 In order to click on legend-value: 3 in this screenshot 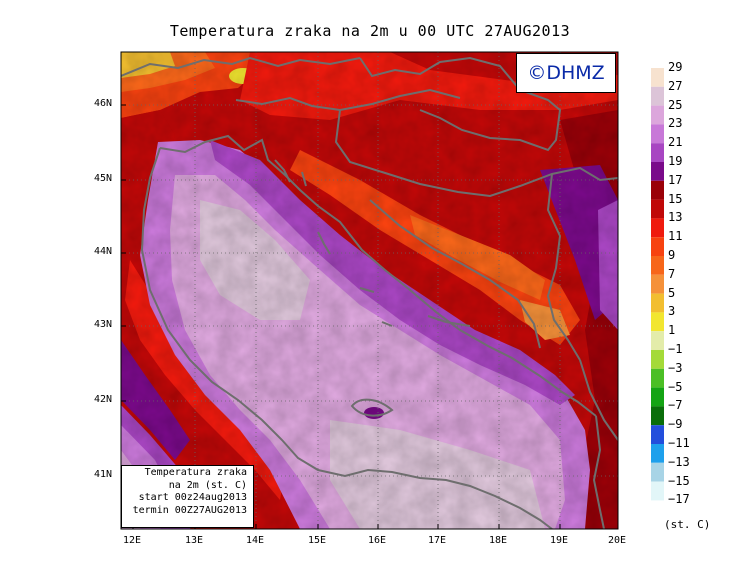, I will do `click(672, 311)`.